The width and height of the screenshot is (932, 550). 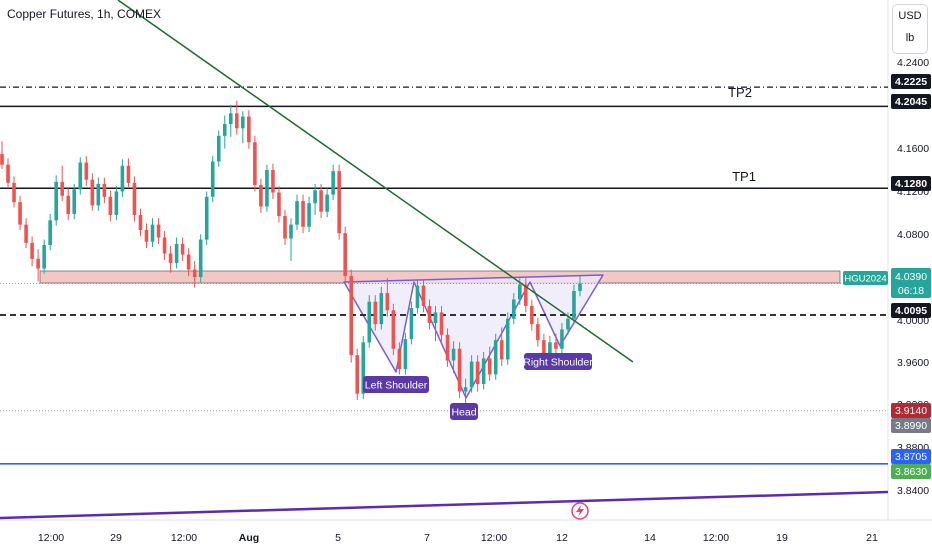 What do you see at coordinates (463, 413) in the screenshot?
I see `svg-text: Head` at bounding box center [463, 413].